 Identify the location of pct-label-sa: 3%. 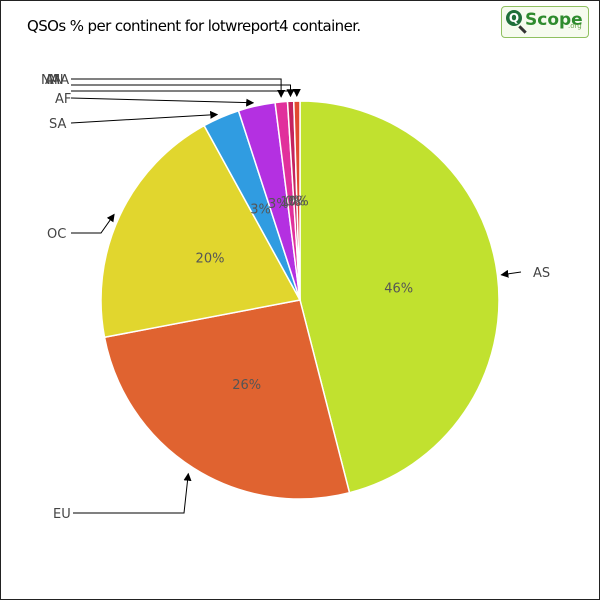
(260, 210).